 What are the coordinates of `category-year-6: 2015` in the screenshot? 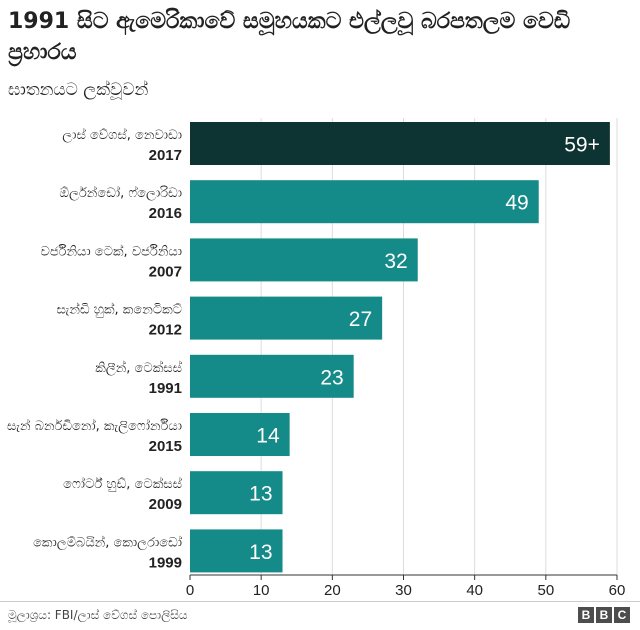 It's located at (165, 446).